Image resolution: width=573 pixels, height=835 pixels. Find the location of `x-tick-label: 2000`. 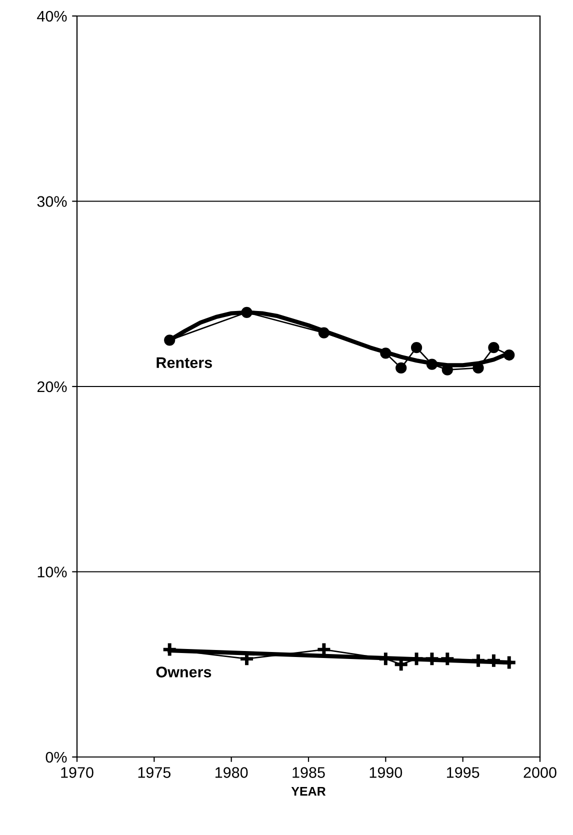

x-tick-label: 2000 is located at coordinates (540, 772).